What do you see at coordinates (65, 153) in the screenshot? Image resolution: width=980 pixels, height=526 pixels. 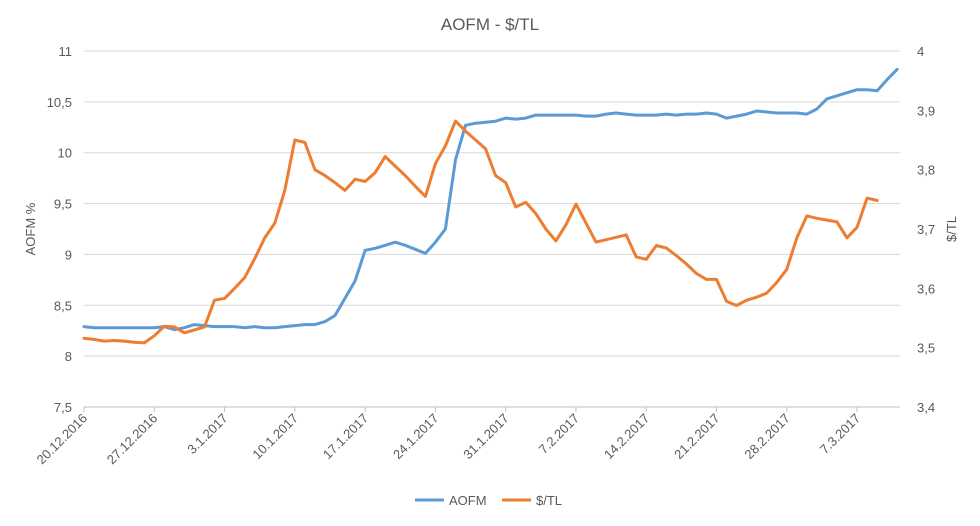 I see `left-tick-label: 10` at bounding box center [65, 153].